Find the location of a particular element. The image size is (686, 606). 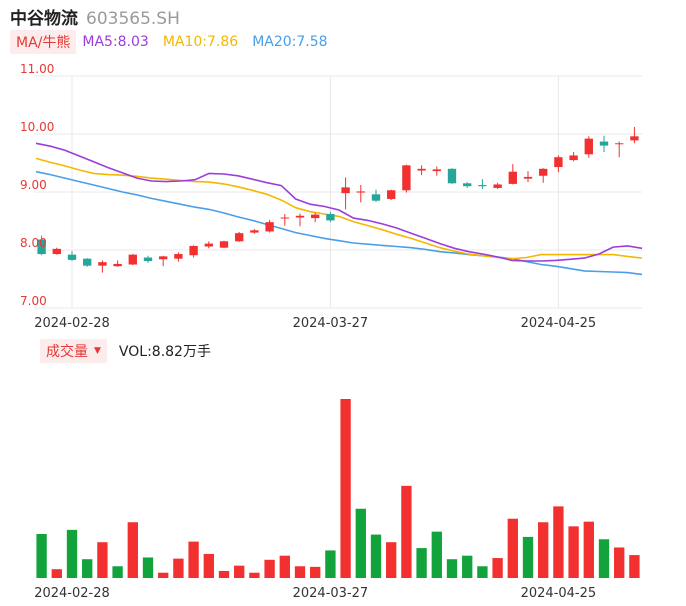

volume-type-selector: 成交量 ▼ is located at coordinates (73, 351).